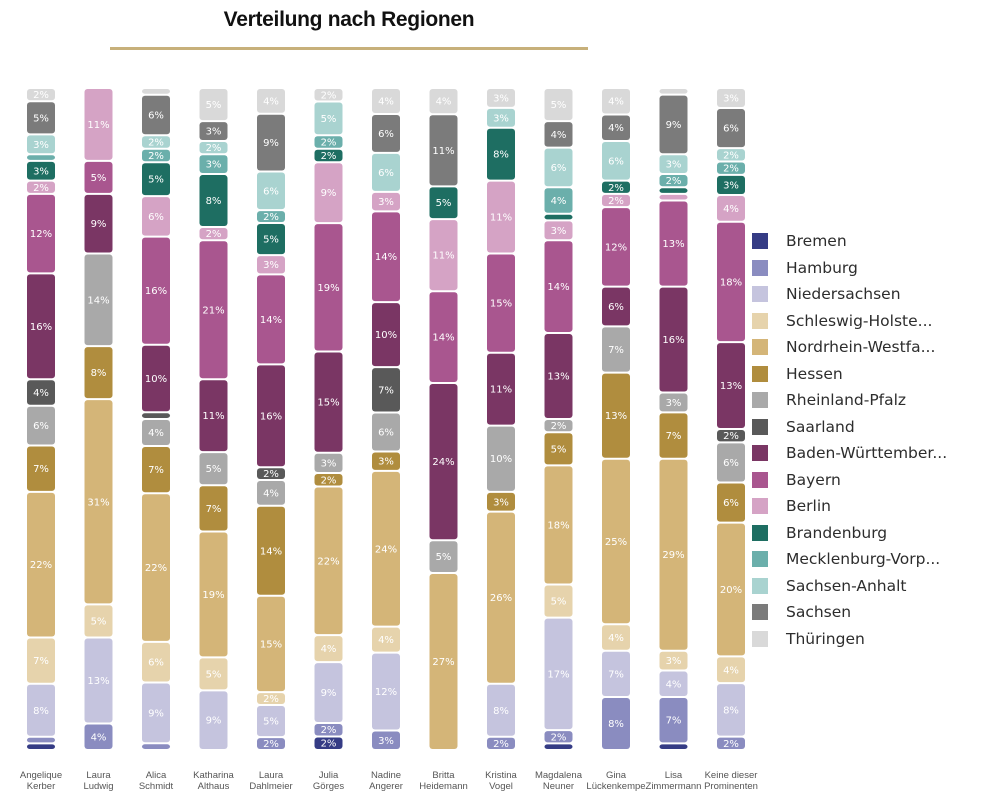  I want to click on data-label-hessen-12: 6%, so click(731, 503).